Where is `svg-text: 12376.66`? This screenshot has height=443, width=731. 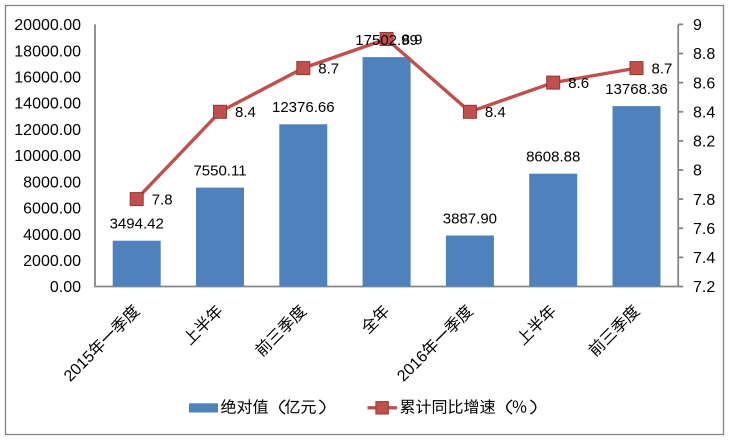
svg-text: 12376.66 is located at coordinates (303, 107).